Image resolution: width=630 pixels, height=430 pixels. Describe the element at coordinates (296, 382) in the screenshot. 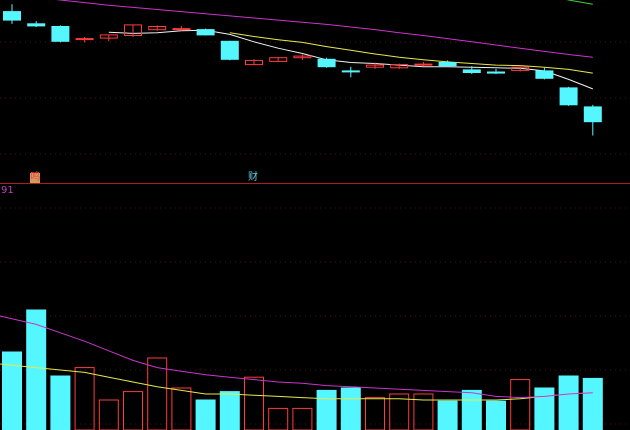

I see `volume-ma-line` at that location.